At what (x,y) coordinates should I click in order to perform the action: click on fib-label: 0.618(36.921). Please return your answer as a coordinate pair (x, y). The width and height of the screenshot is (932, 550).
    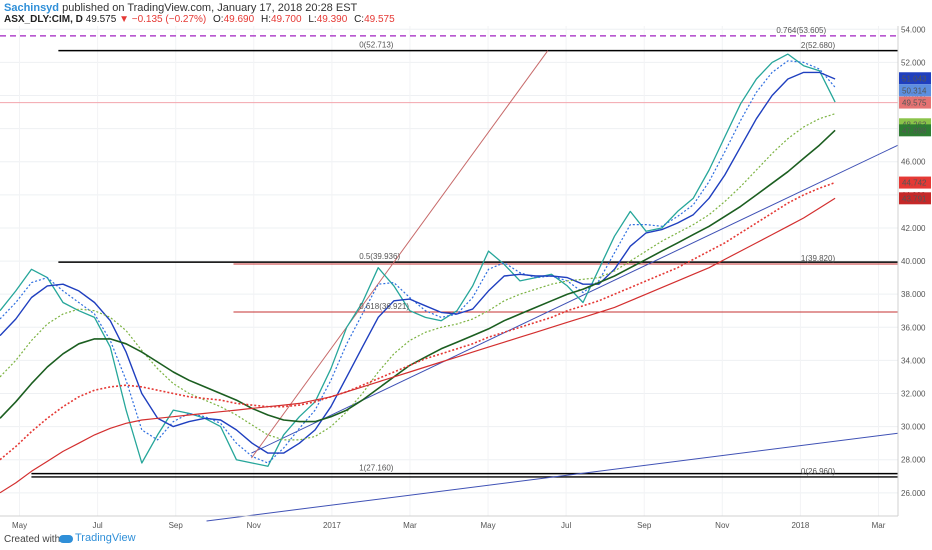
    Looking at the image, I should click on (384, 306).